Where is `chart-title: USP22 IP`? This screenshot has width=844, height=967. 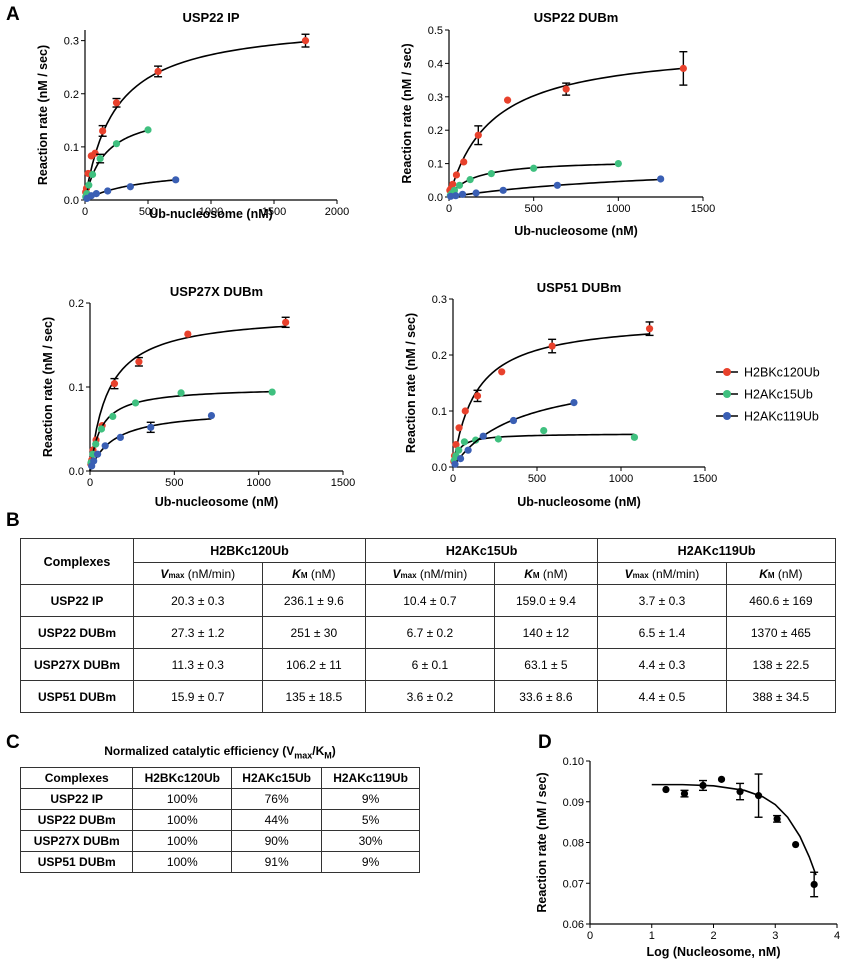 chart-title: USP22 IP is located at coordinates (210, 17).